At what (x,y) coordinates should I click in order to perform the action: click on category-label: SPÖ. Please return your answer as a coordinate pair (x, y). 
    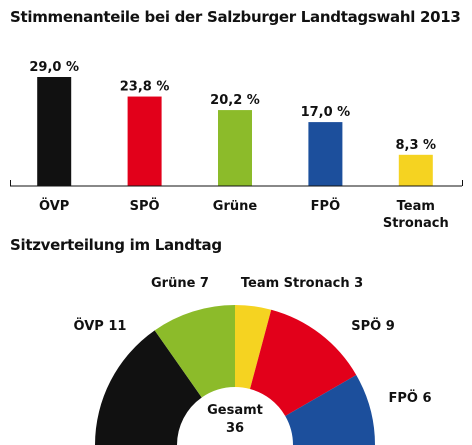
    Looking at the image, I should click on (145, 206).